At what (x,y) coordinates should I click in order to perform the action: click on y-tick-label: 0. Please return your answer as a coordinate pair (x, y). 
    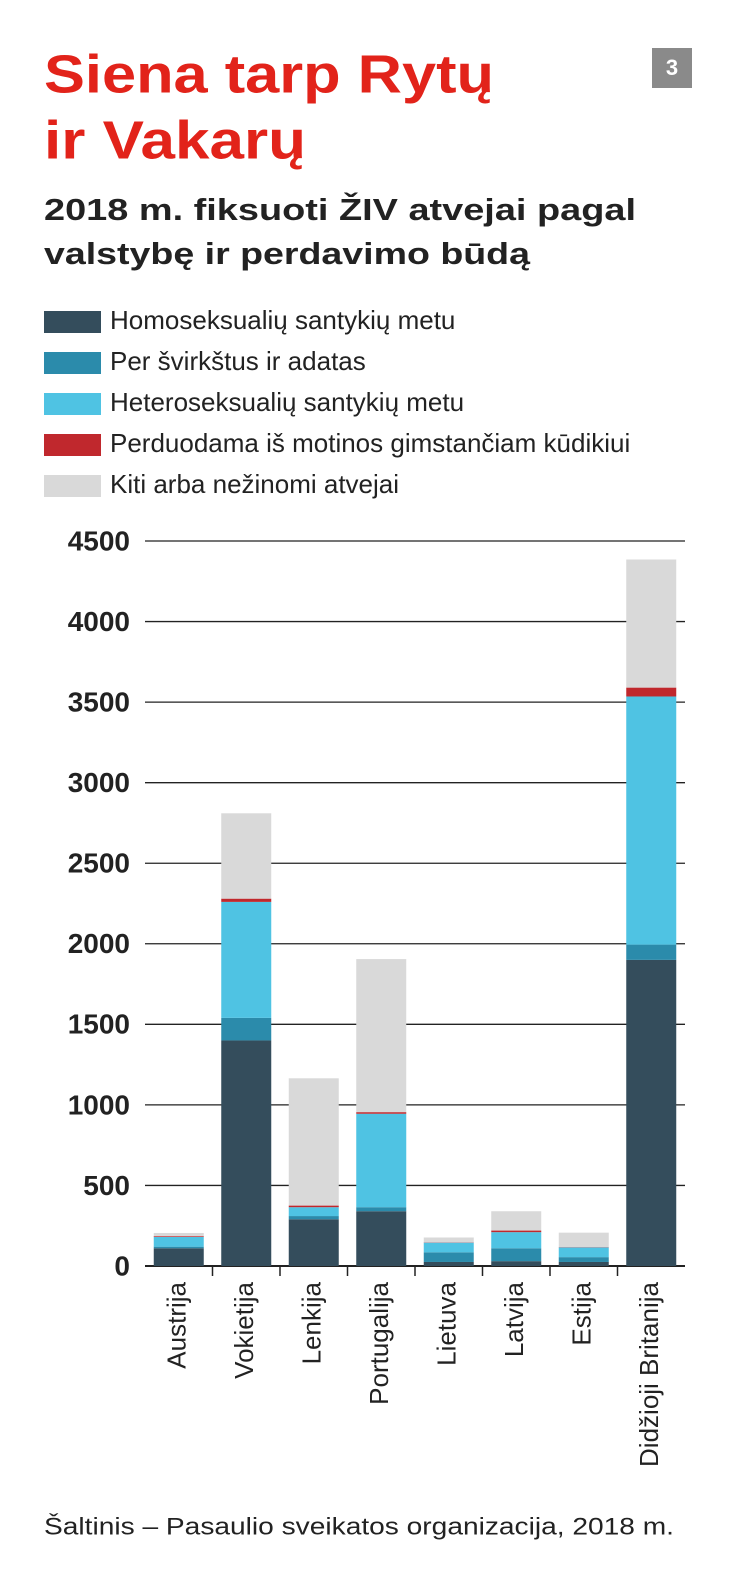
    Looking at the image, I should click on (122, 1265).